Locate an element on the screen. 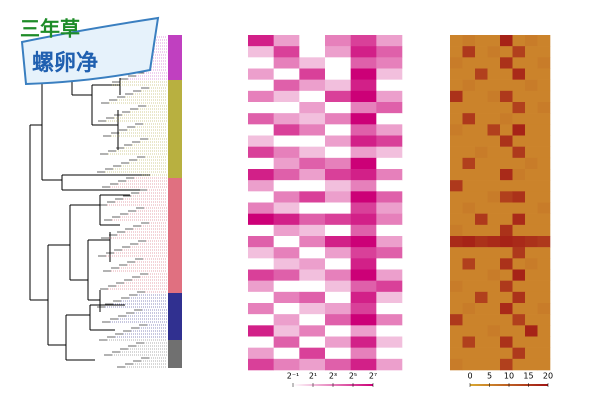  key-tick-label: 15 is located at coordinates (528, 376).